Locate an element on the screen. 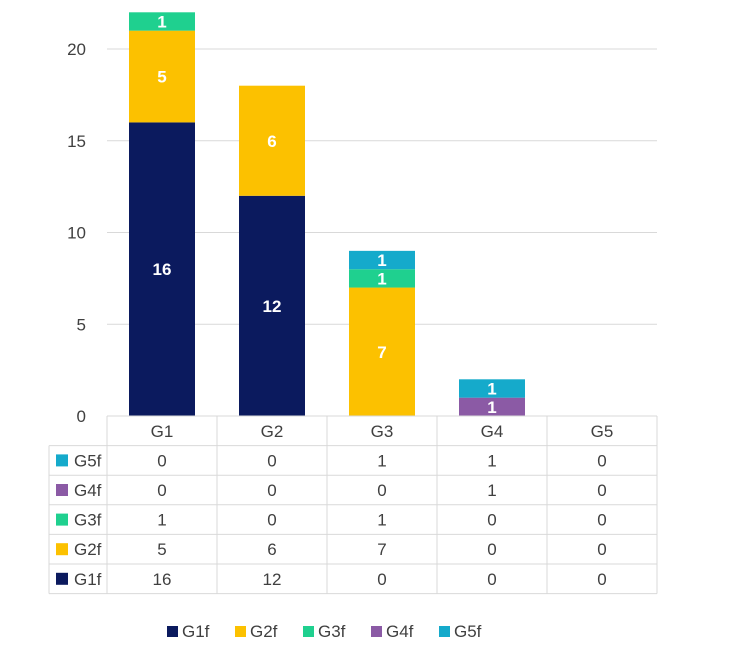 This screenshot has height=653, width=736. bar-segment-g1-g1f is located at coordinates (162, 269).